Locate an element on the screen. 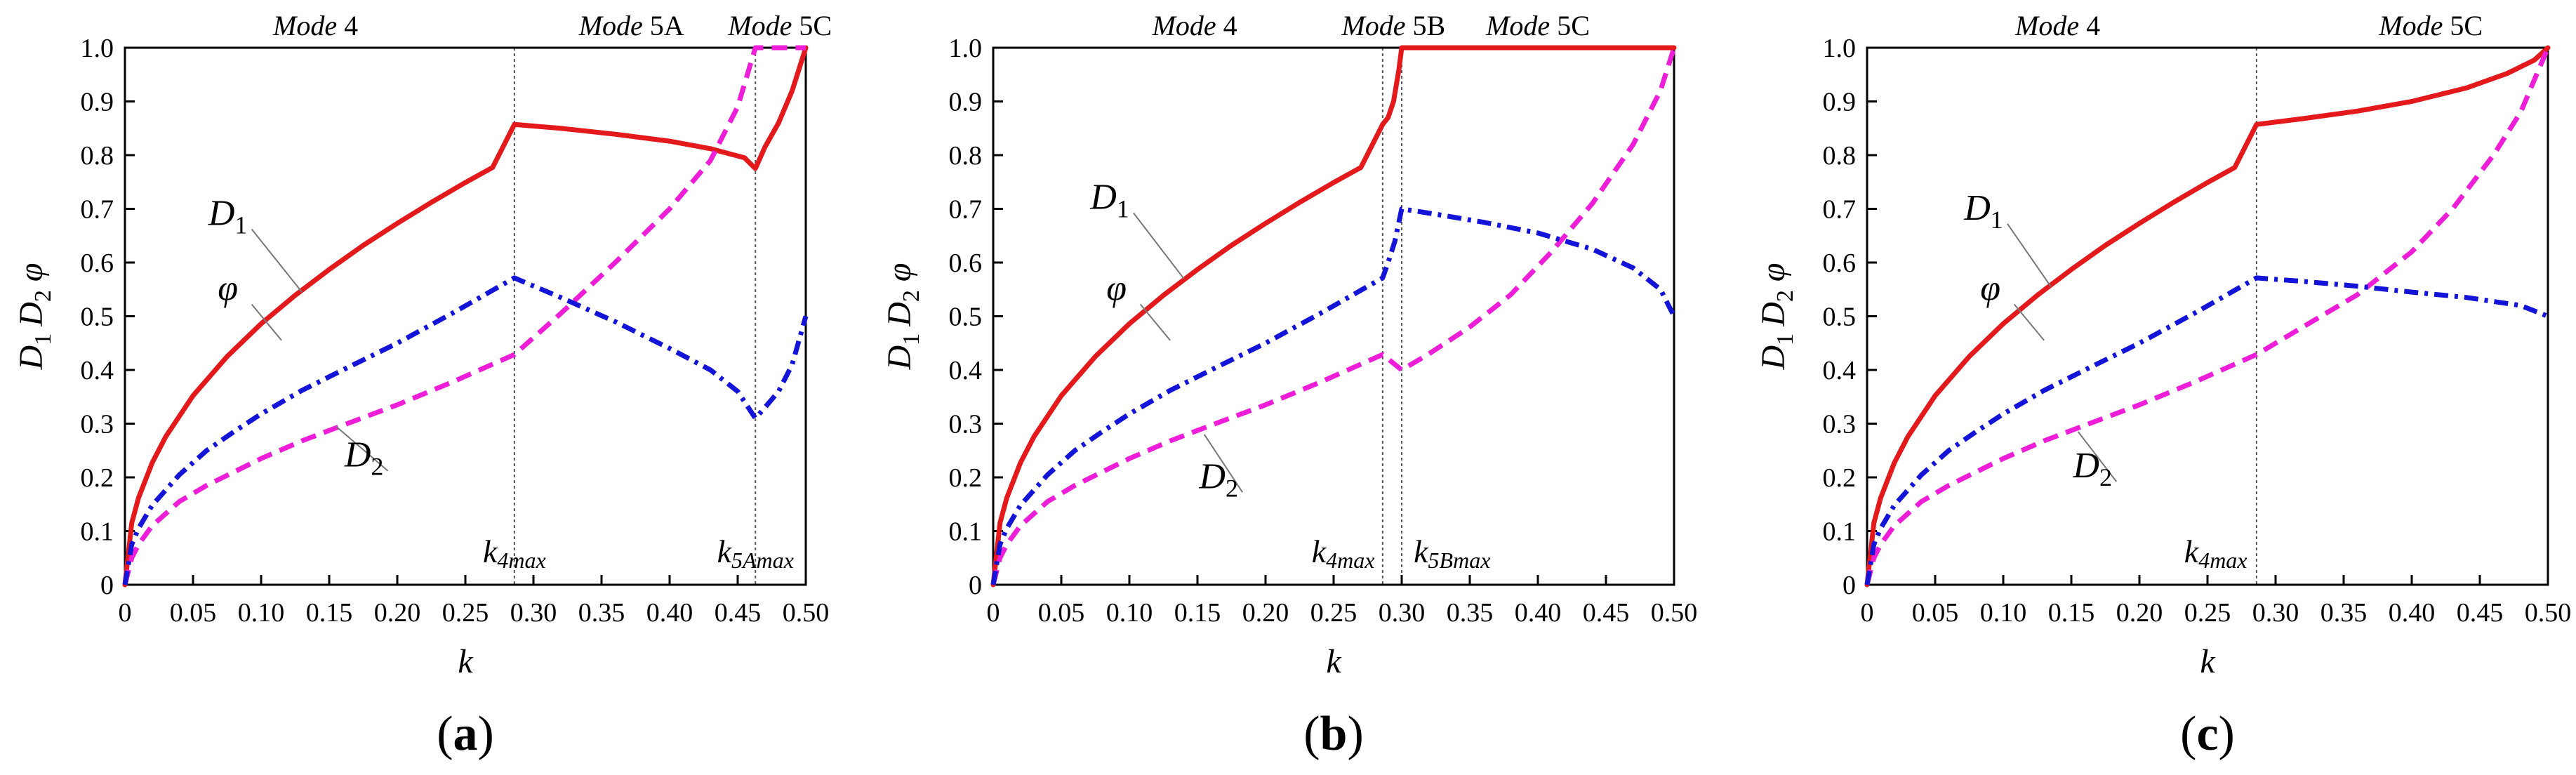 Image resolution: width=2576 pixels, height=775 pixels. panel-a-label-leader-d2 is located at coordinates (363, 448).